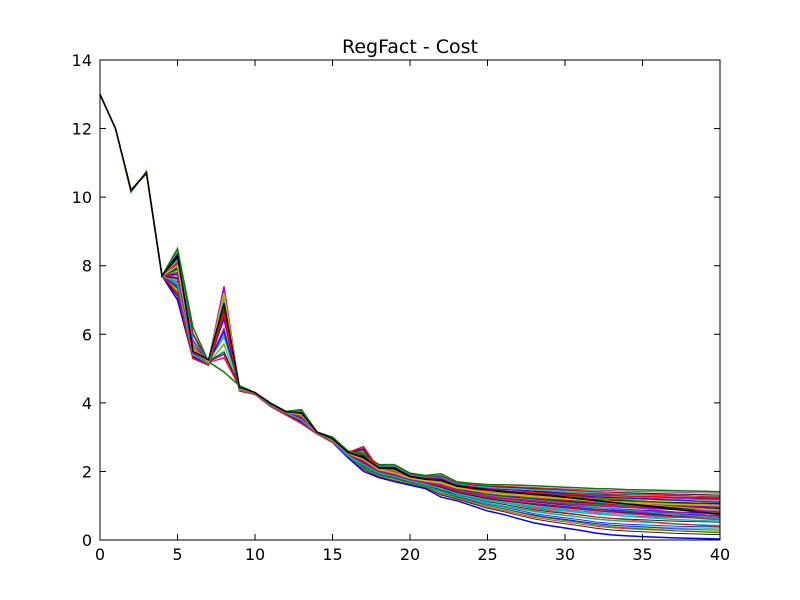  What do you see at coordinates (87, 334) in the screenshot?
I see `y-tick-label: 6` at bounding box center [87, 334].